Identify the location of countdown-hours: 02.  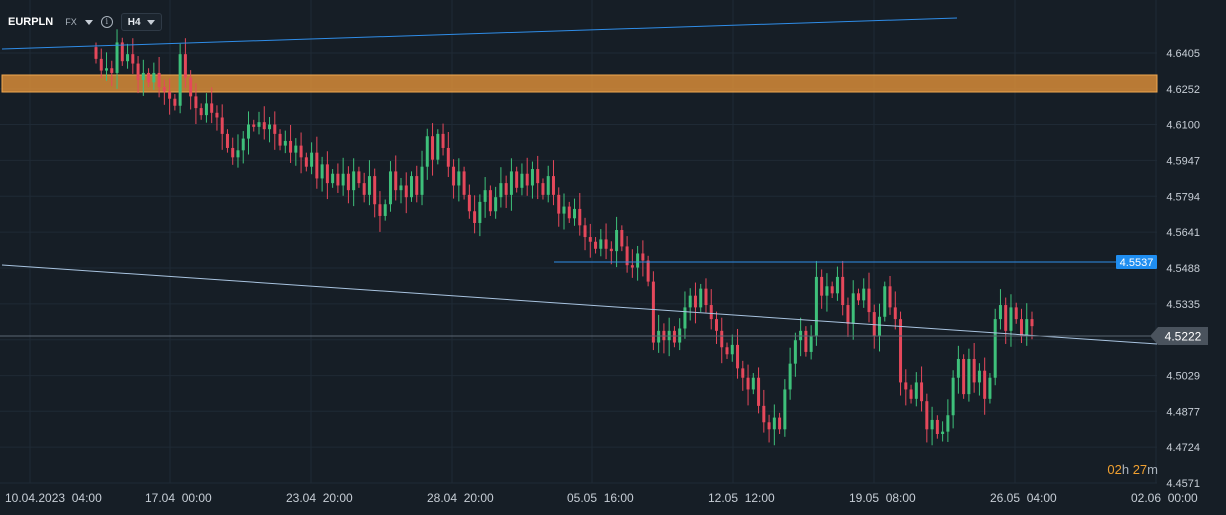
(1114, 469).